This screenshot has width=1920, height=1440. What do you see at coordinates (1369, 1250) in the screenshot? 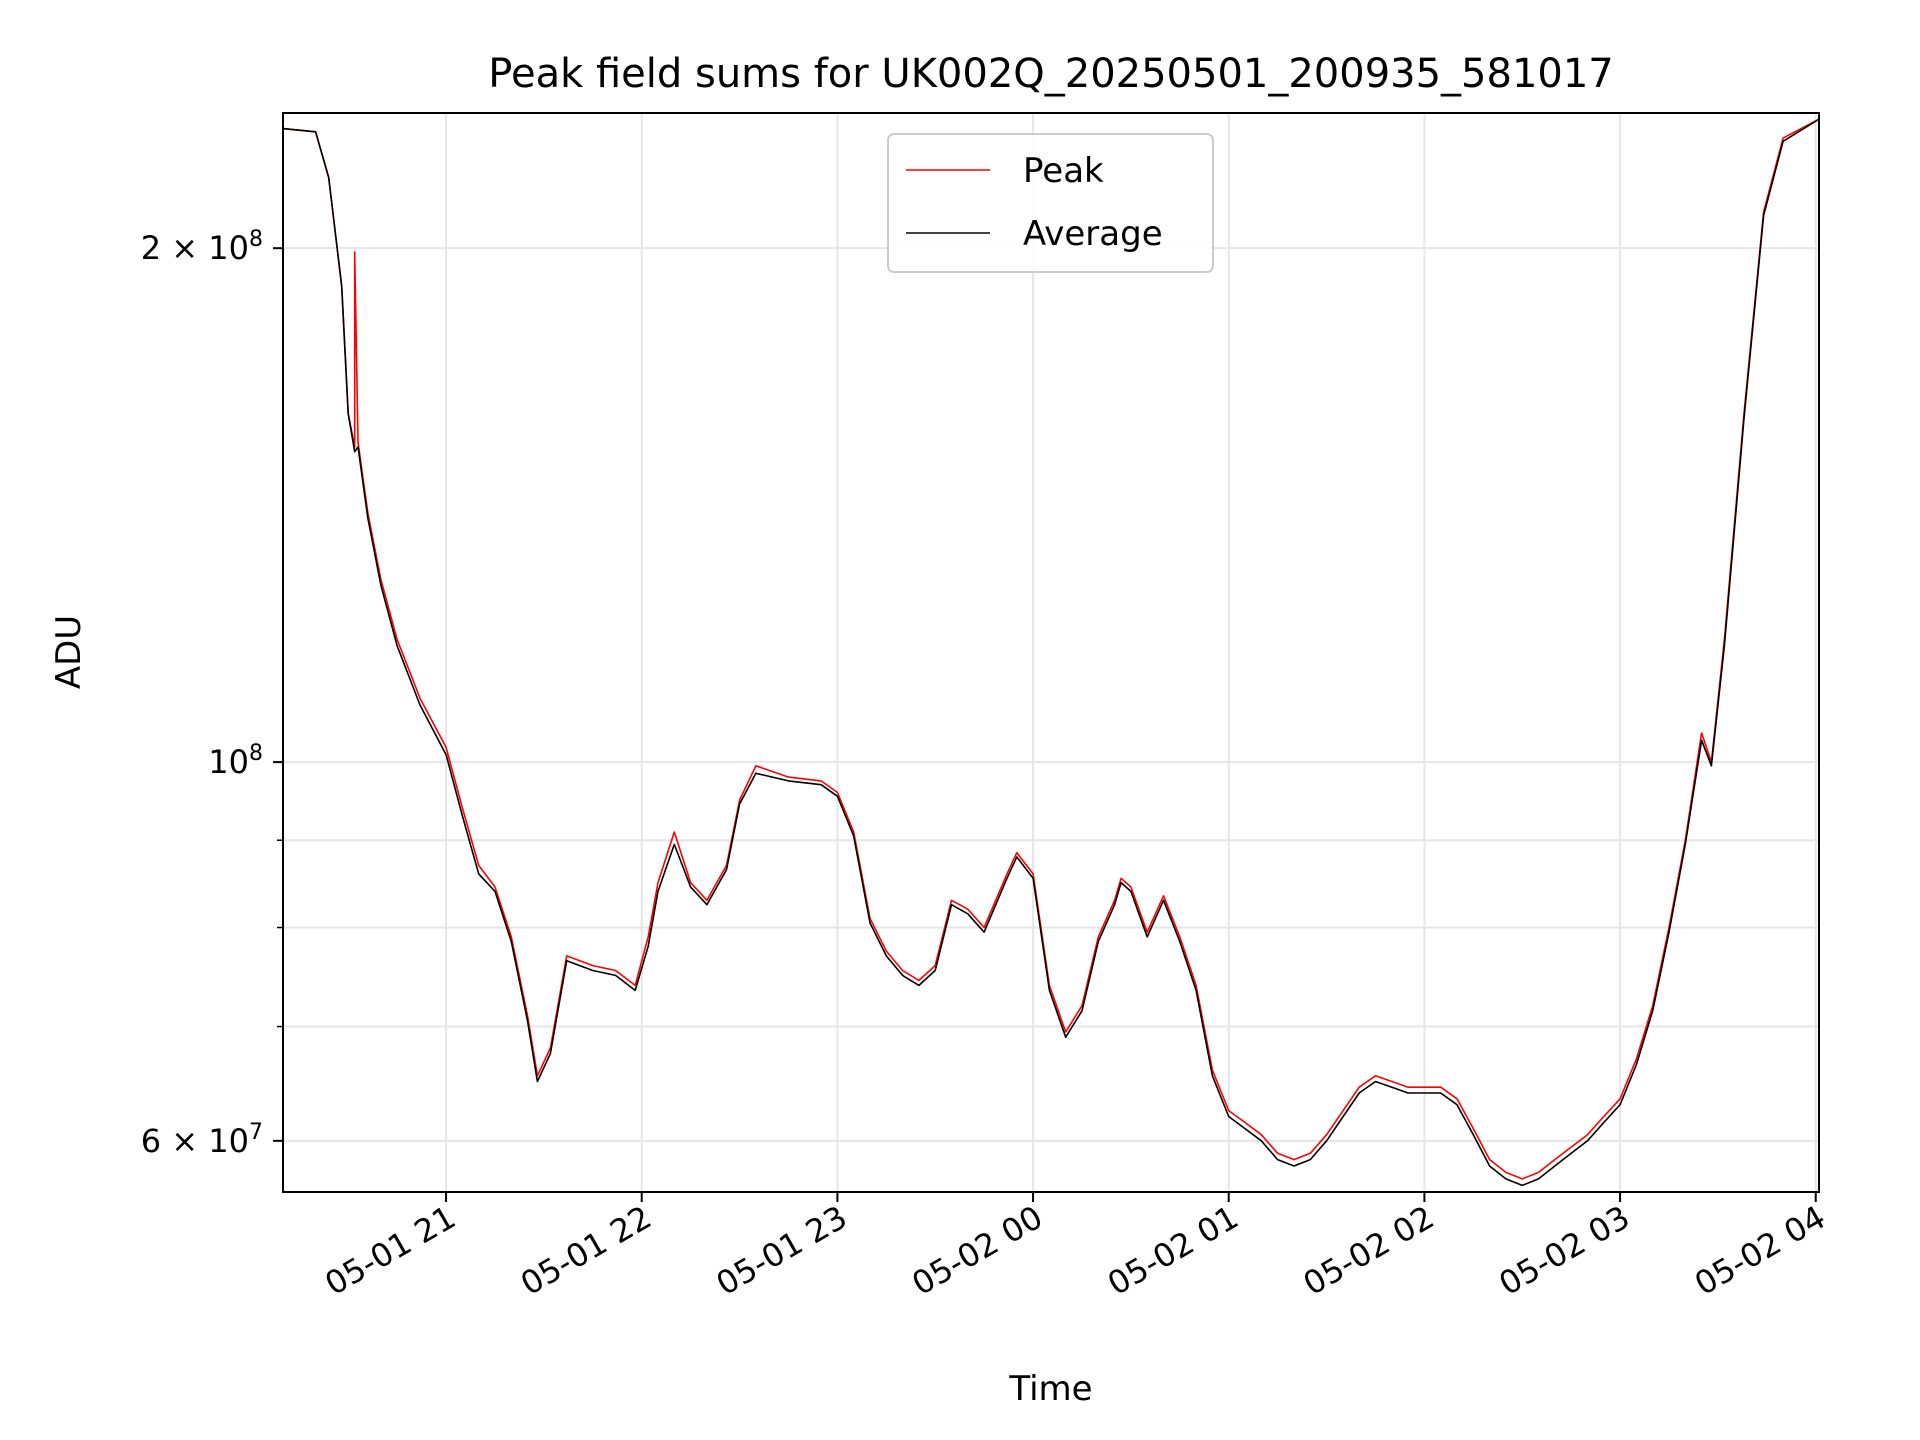
I see `x-tick-label: 05-02 02` at bounding box center [1369, 1250].